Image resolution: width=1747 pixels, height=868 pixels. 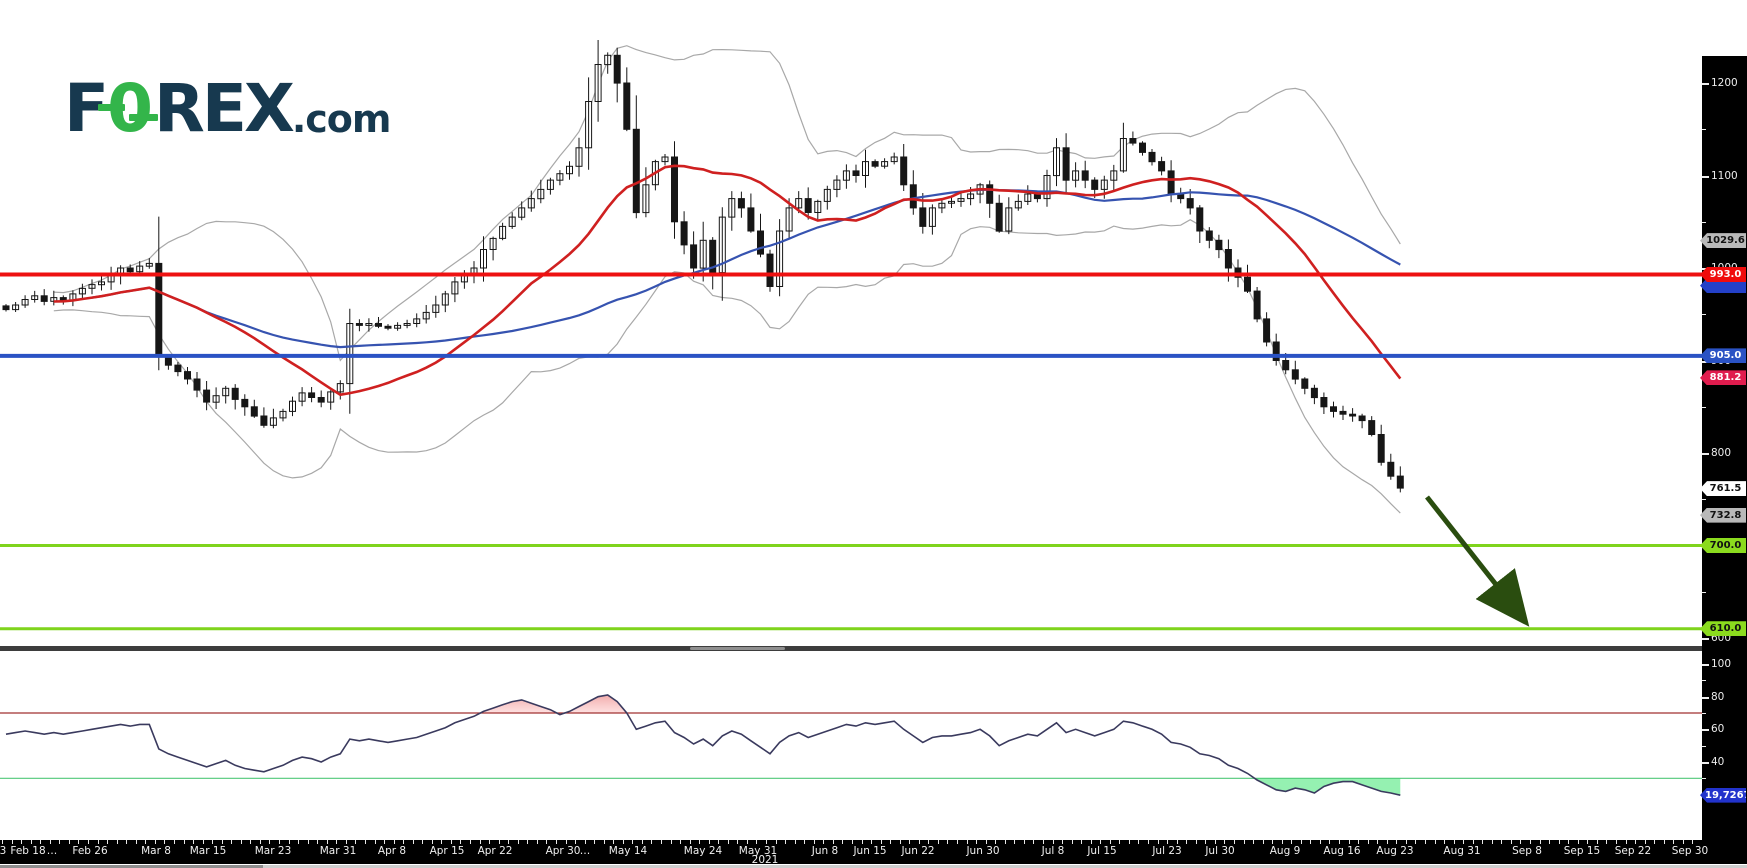 I want to click on time-axis-label: May 24, so click(x=703, y=851).